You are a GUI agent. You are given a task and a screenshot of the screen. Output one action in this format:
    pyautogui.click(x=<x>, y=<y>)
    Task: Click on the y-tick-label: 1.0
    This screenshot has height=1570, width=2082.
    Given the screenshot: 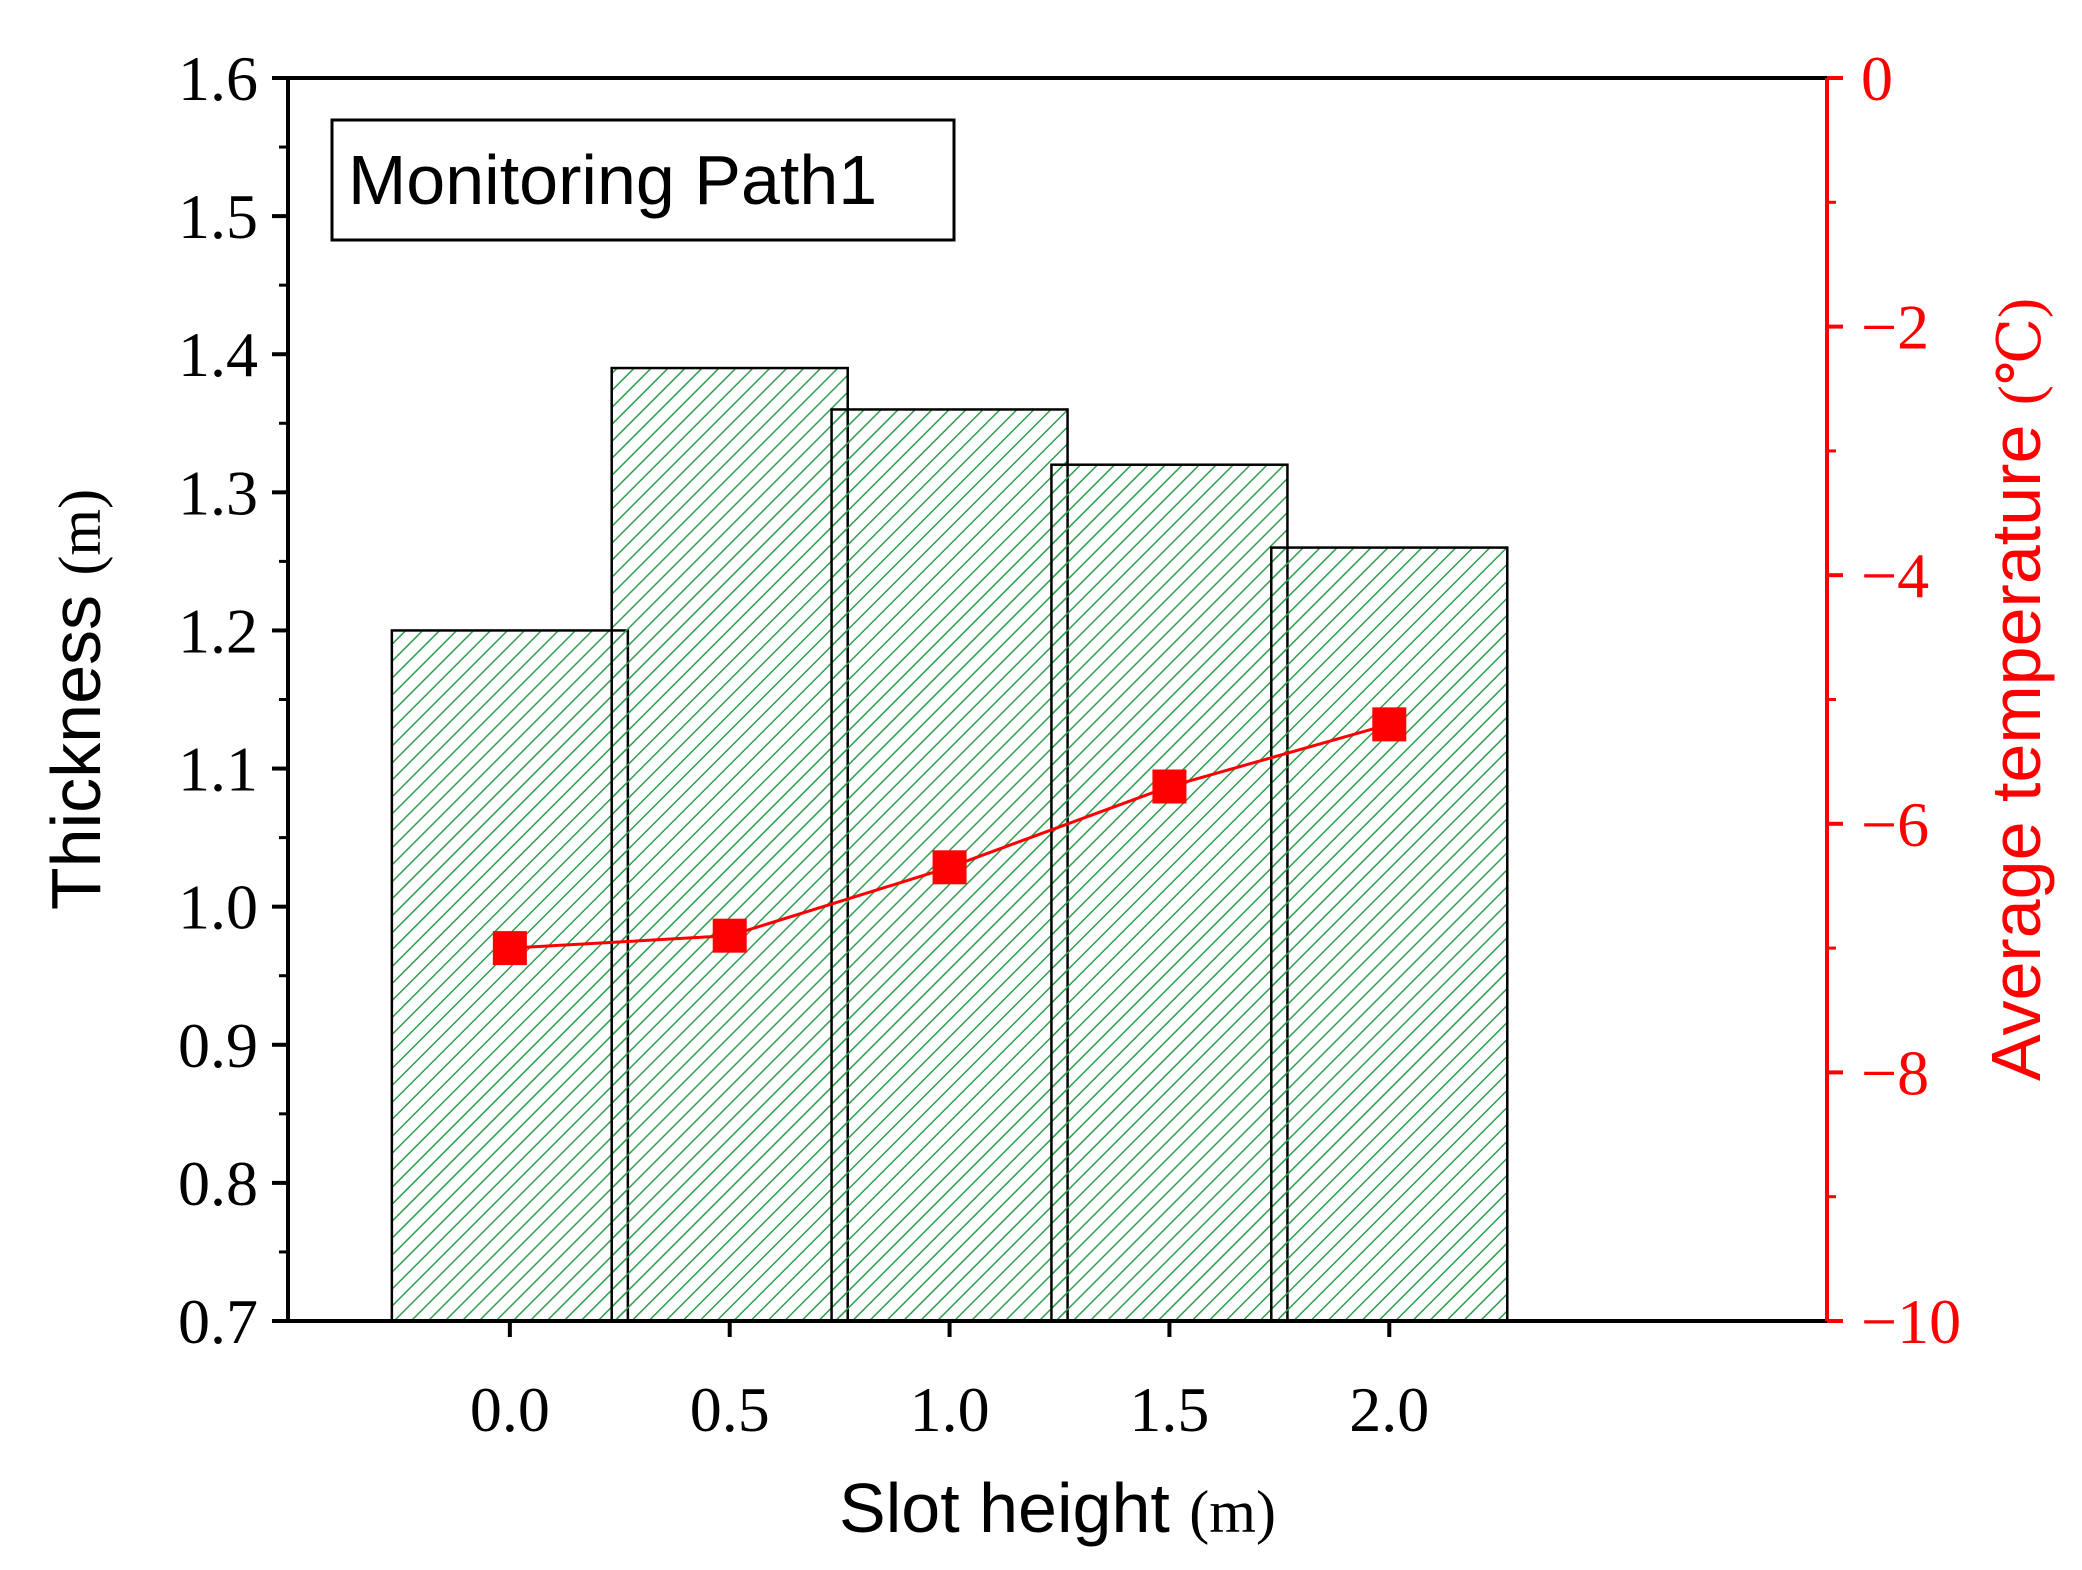 What is the action you would take?
    pyautogui.click(x=218, y=907)
    